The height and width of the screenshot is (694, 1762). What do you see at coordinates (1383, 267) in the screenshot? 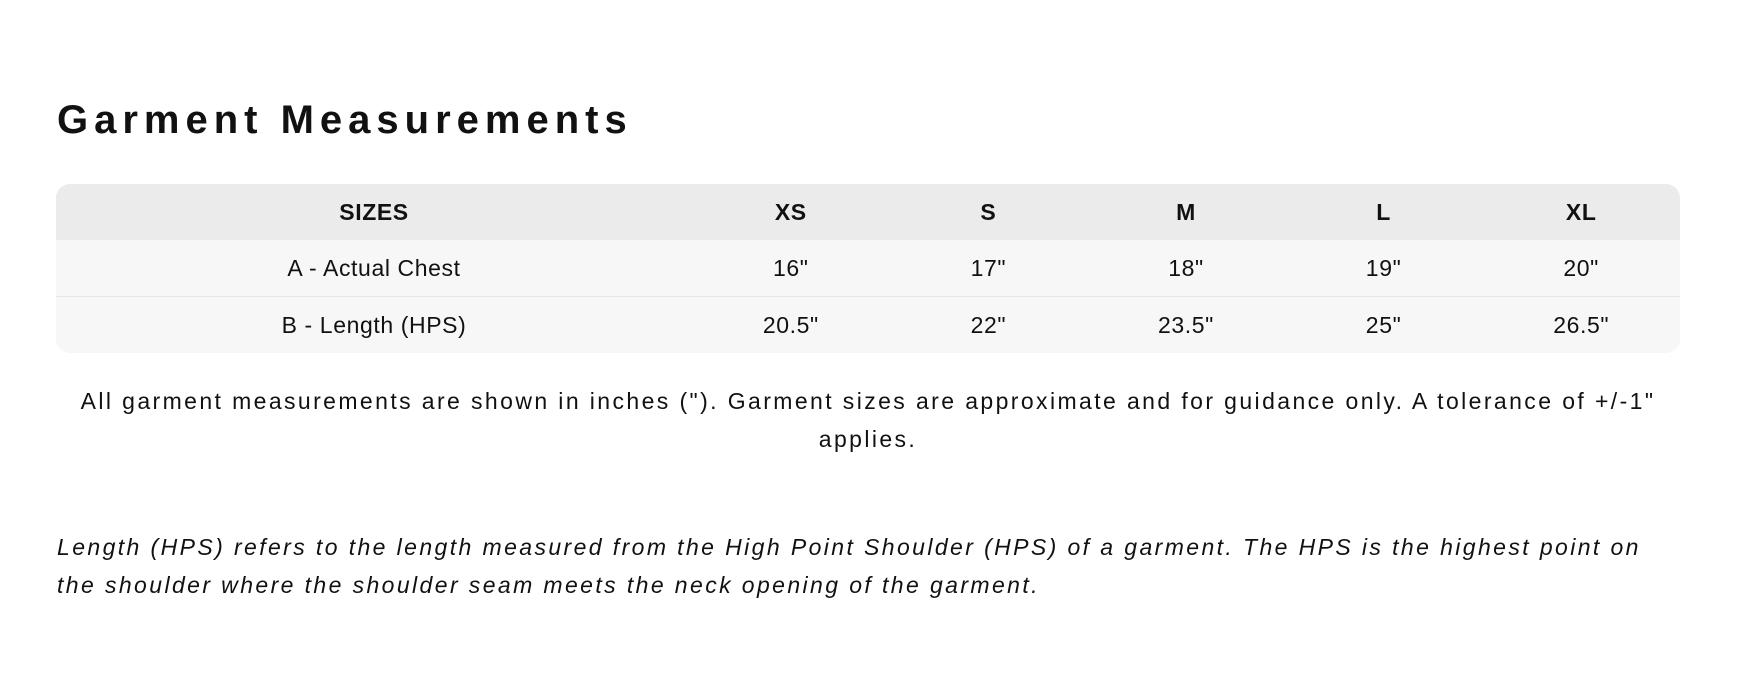
I see `table-cell: 19"` at bounding box center [1383, 267].